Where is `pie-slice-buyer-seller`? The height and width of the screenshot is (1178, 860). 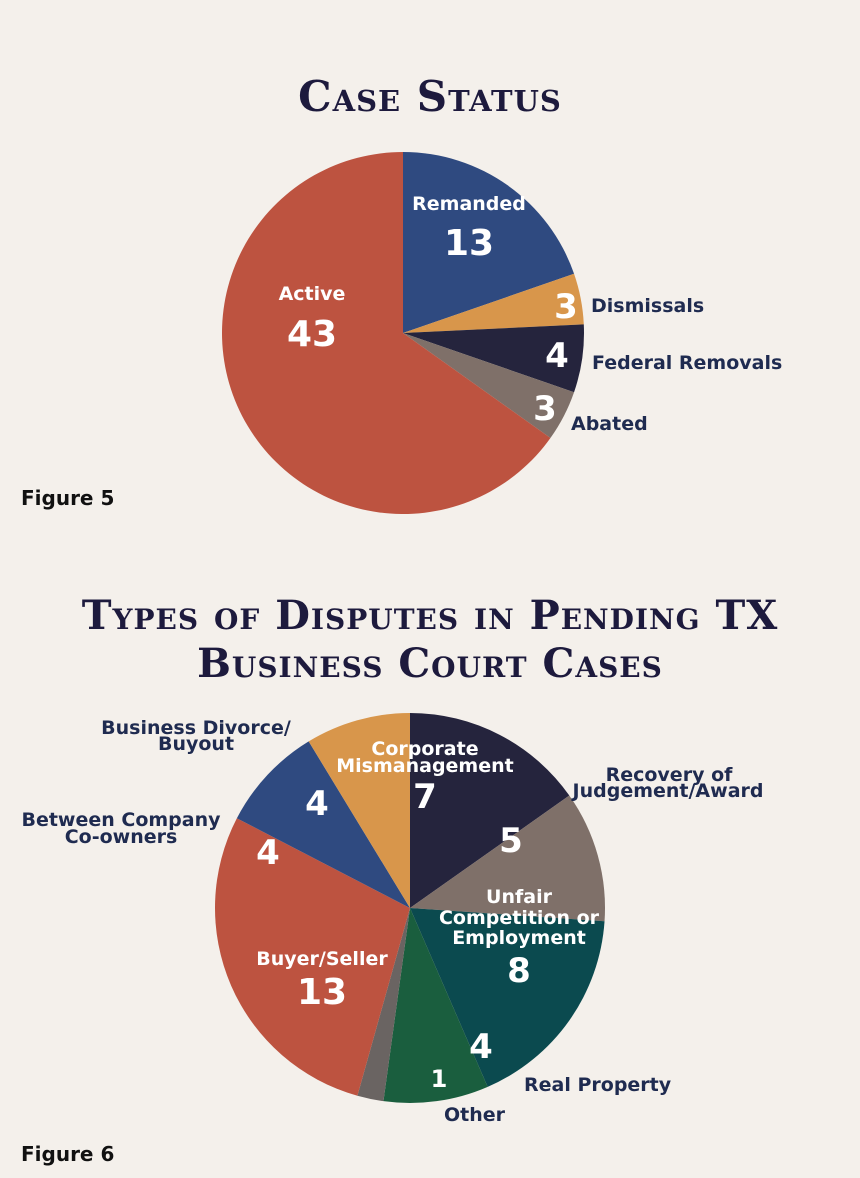 pie-slice-buyer-seller is located at coordinates (312, 957).